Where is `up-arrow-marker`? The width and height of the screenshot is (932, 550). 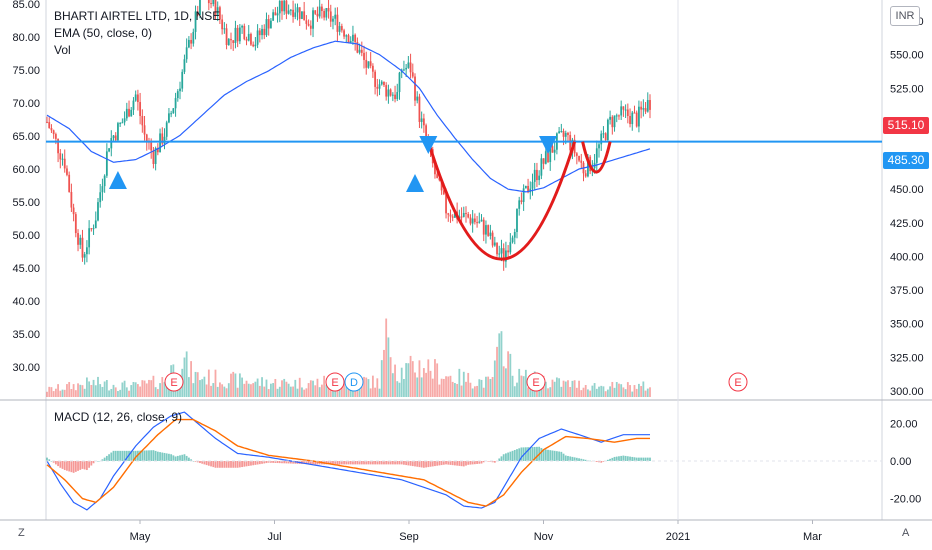 up-arrow-marker is located at coordinates (415, 183).